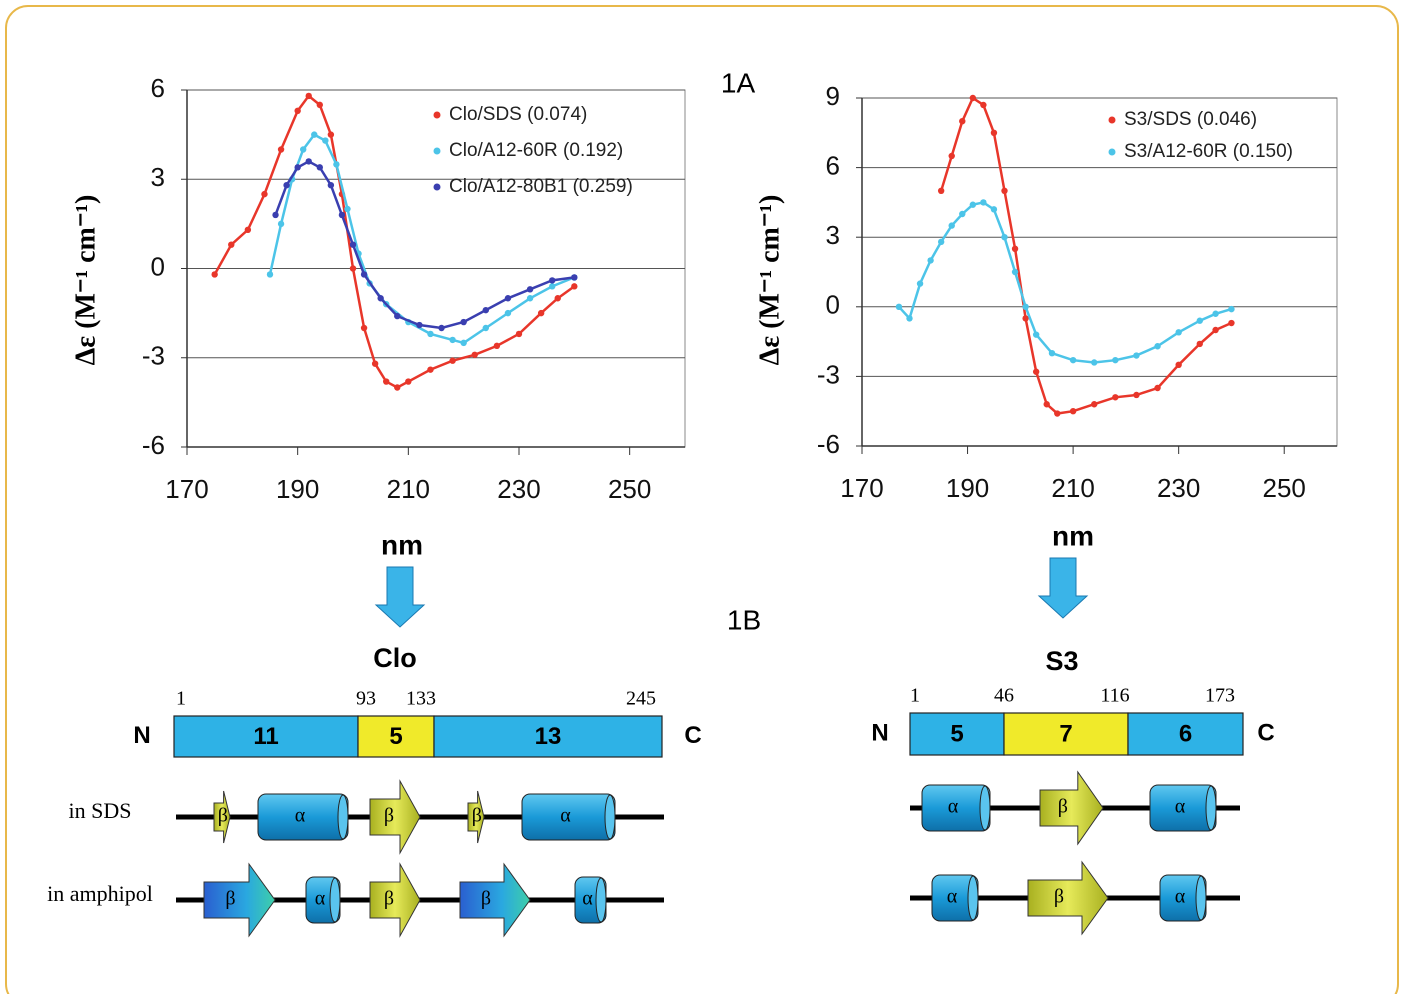 This screenshot has width=1405, height=999. Describe the element at coordinates (1061, 661) in the screenshot. I see `diagram-title: S3` at that location.